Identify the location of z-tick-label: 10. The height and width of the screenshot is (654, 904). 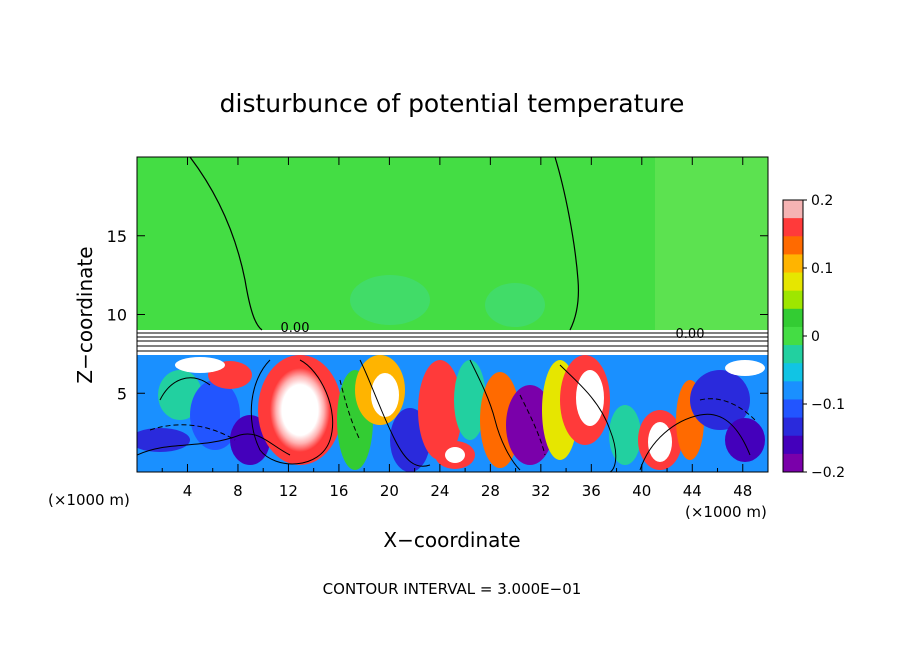
(117, 315).